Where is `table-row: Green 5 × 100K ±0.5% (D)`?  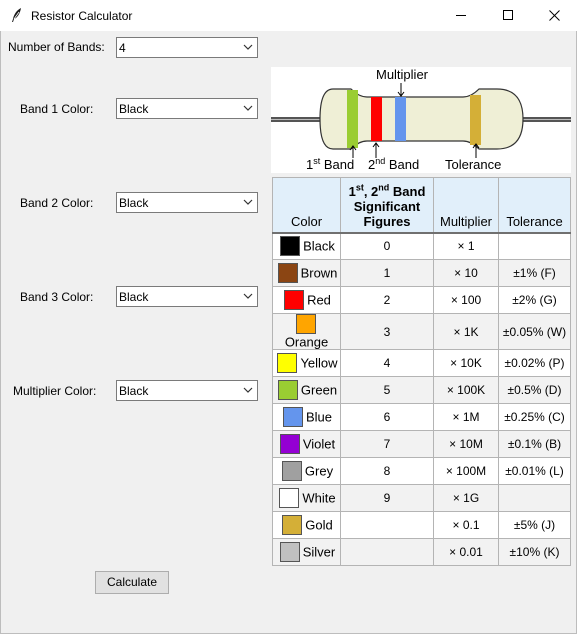
table-row: Green 5 × 100K ±0.5% (D) is located at coordinates (421, 390).